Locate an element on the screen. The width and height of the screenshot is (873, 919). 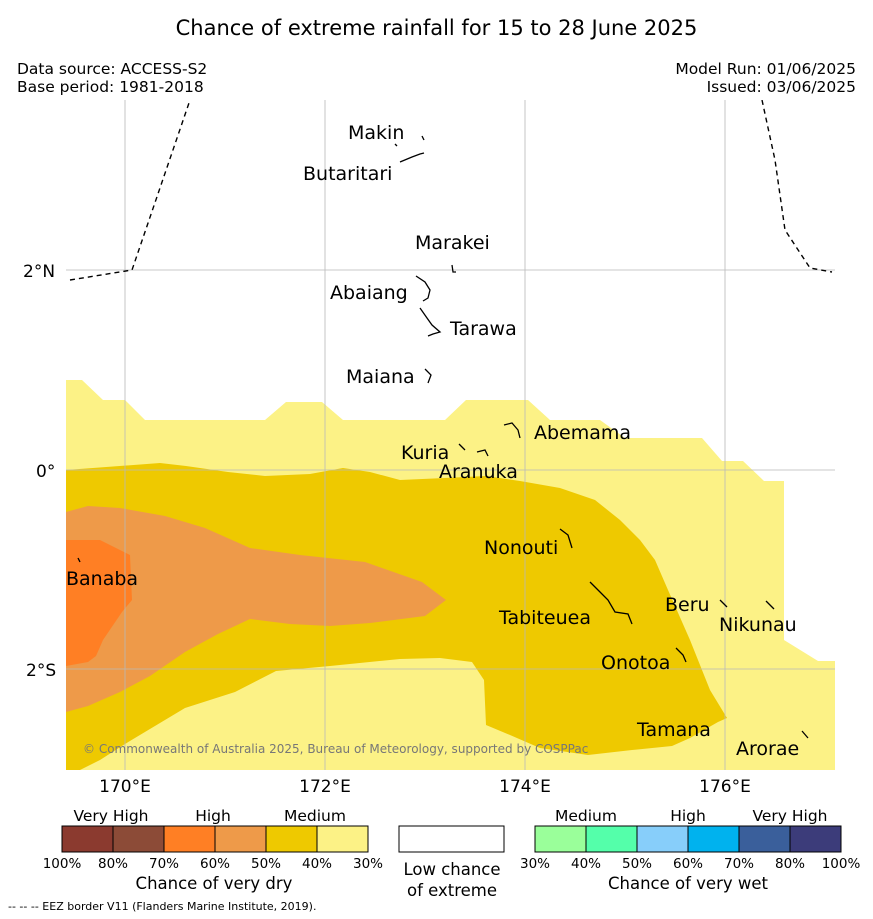
lon-label: 174°E is located at coordinates (525, 787).